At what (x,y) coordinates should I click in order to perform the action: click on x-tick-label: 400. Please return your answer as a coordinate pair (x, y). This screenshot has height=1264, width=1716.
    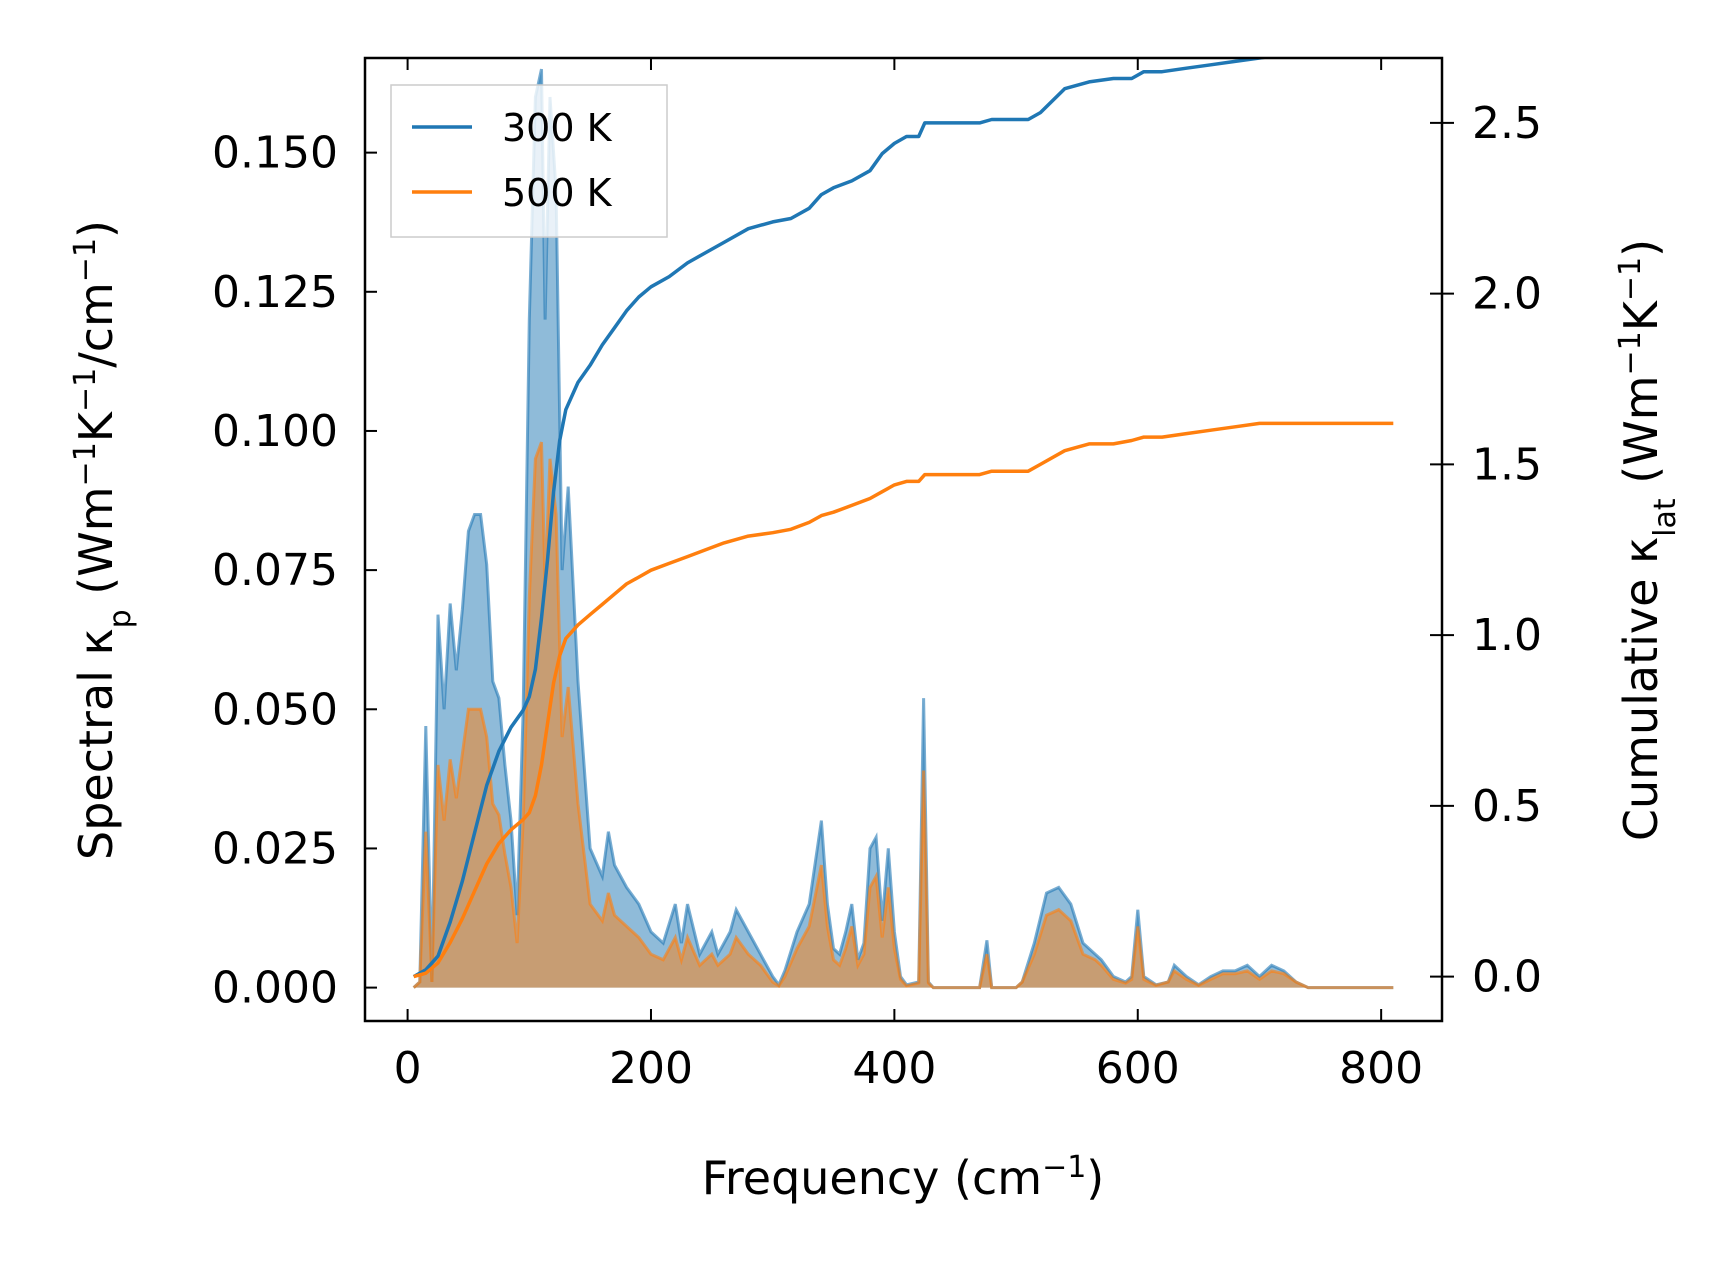
    Looking at the image, I should click on (894, 1068).